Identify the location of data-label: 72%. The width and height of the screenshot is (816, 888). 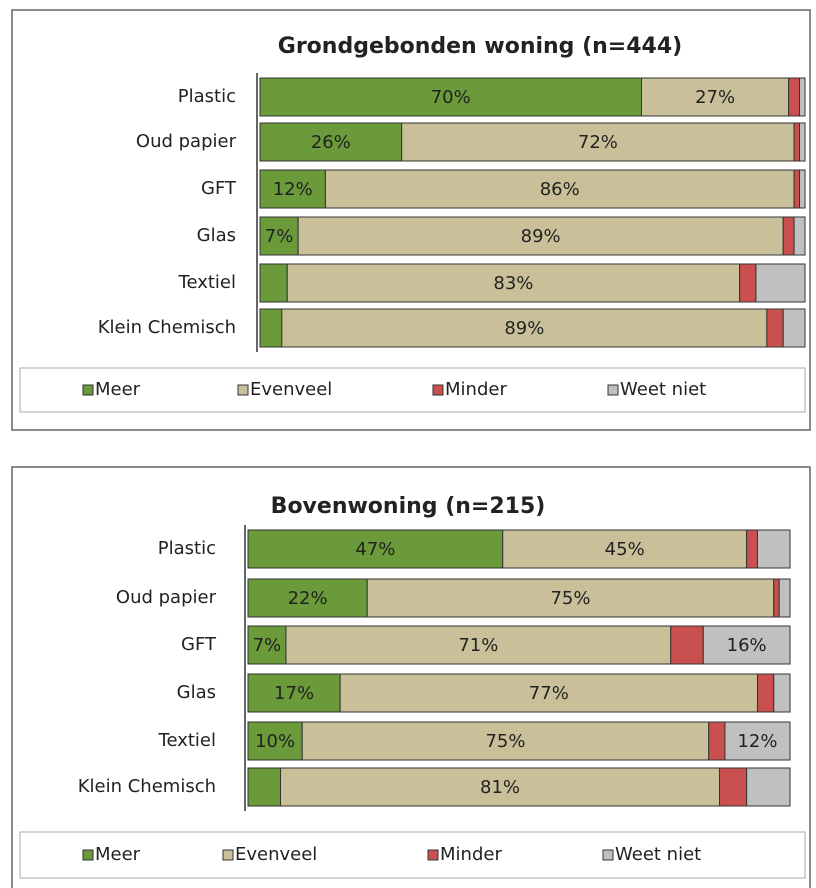
(598, 142).